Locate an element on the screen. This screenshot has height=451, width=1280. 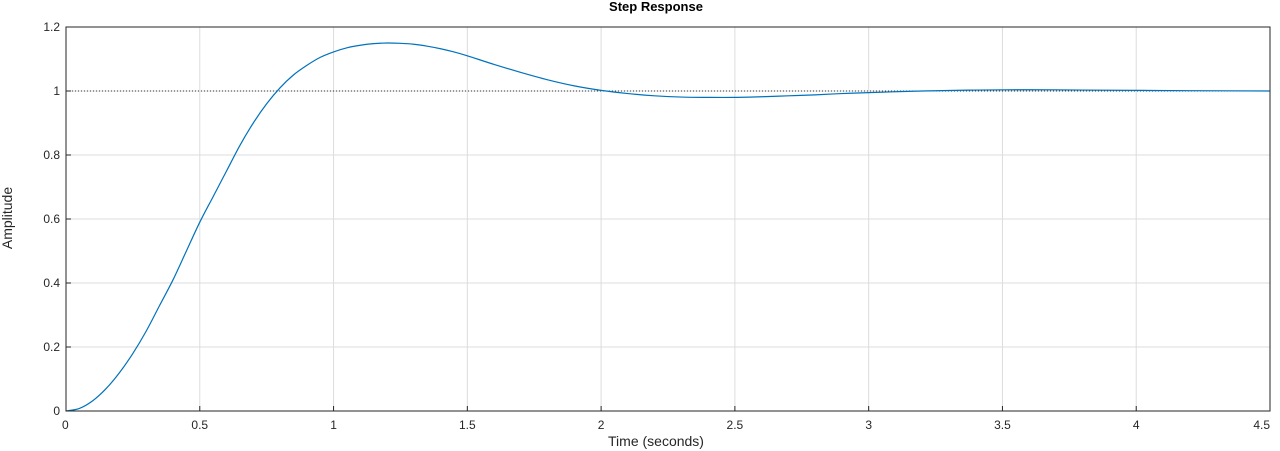
x-tick-label: 4.5 is located at coordinates (1261, 425).